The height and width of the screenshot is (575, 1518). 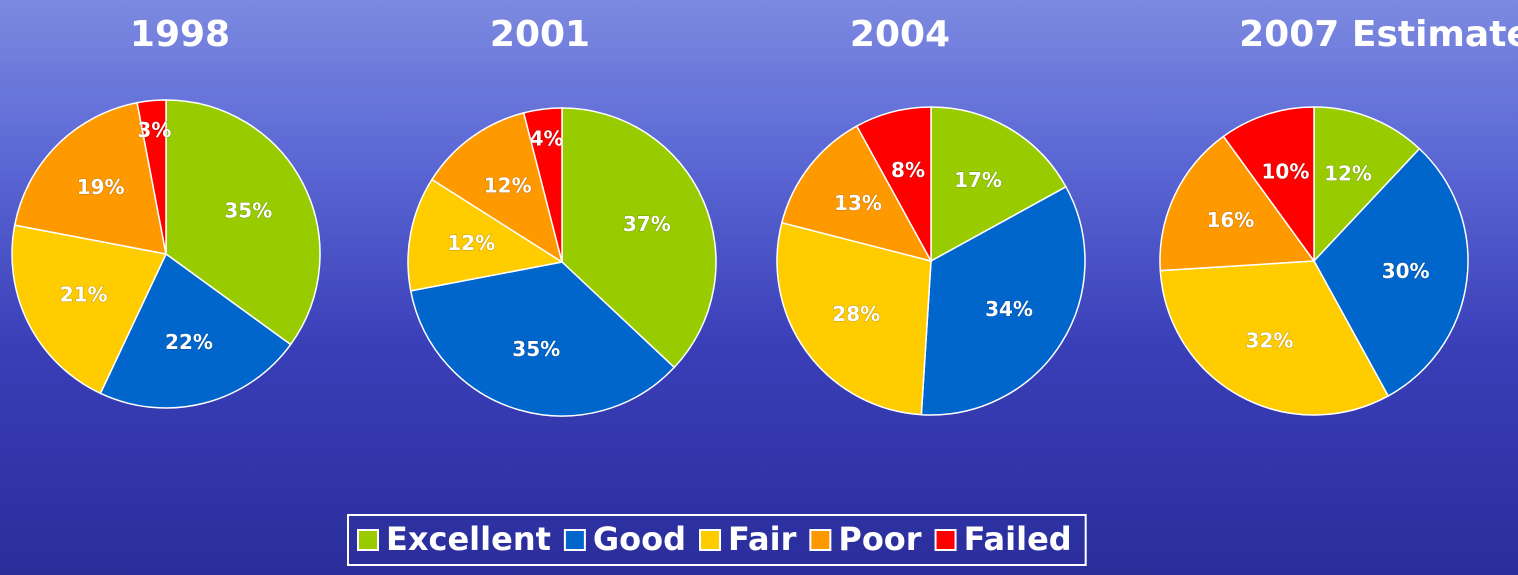 I want to click on slice-label: 17%, so click(x=978, y=180).